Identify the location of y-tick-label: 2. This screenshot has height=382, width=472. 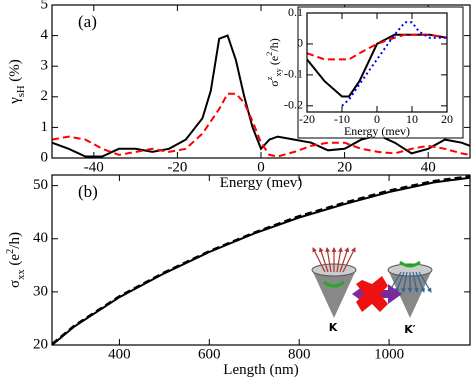
(45, 96).